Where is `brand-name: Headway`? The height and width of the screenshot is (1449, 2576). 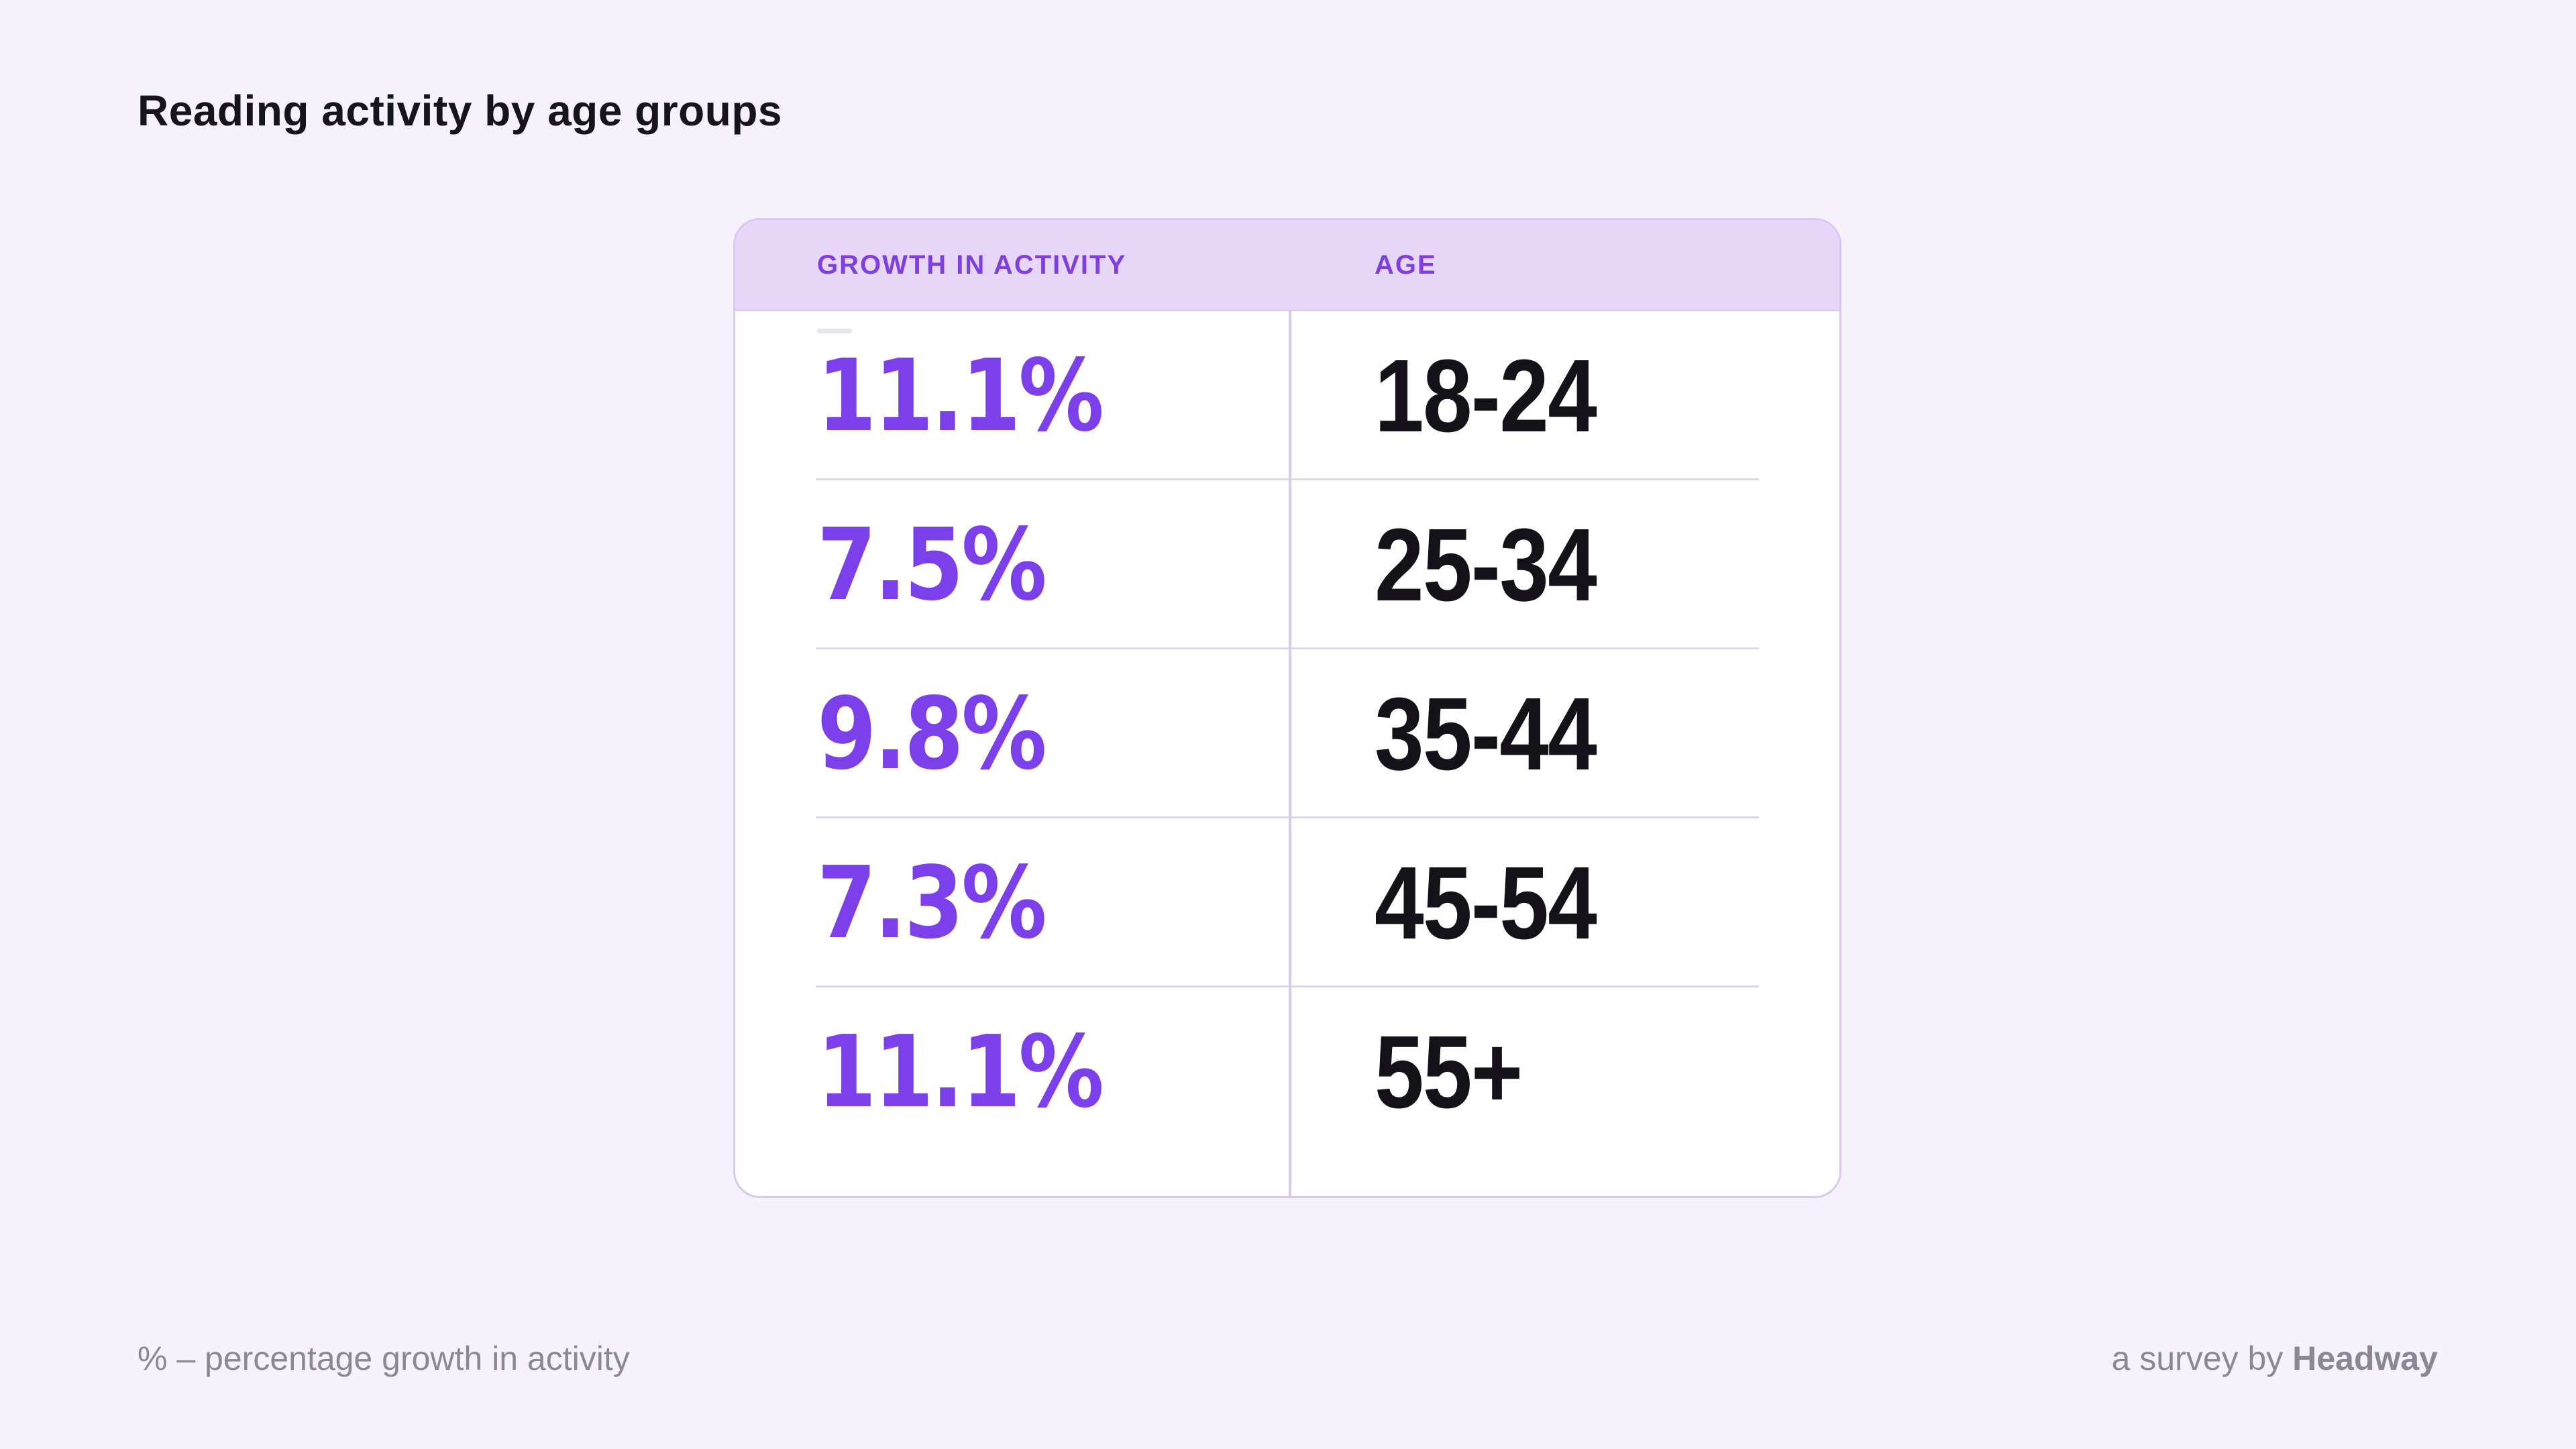 brand-name: Headway is located at coordinates (2365, 1358).